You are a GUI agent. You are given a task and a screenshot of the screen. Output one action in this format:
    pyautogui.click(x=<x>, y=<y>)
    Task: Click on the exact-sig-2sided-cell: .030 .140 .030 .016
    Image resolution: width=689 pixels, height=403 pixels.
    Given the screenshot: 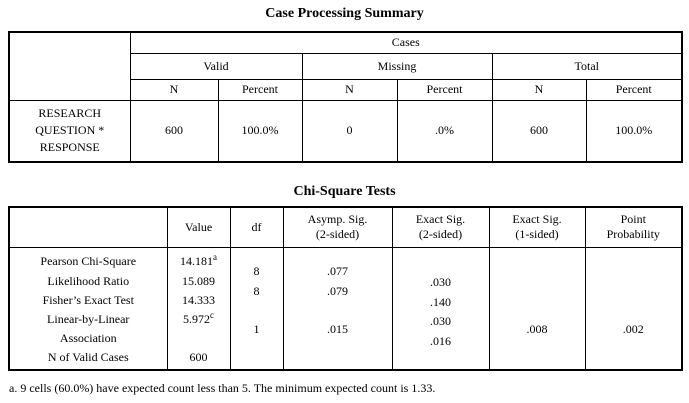 What is the action you would take?
    pyautogui.click(x=440, y=308)
    